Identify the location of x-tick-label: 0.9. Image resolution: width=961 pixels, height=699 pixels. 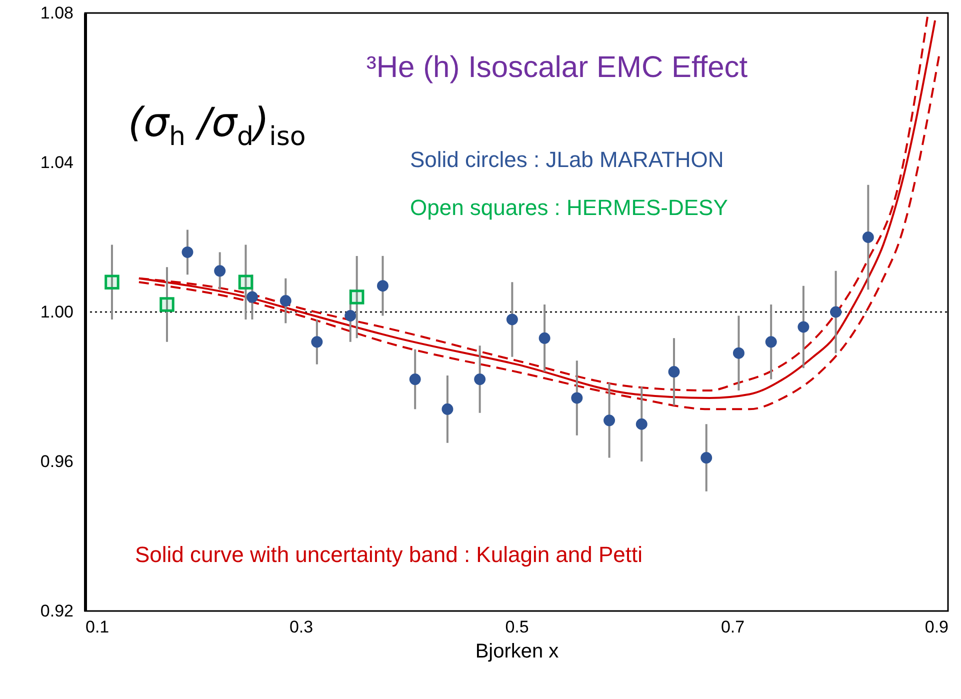
(936, 627).